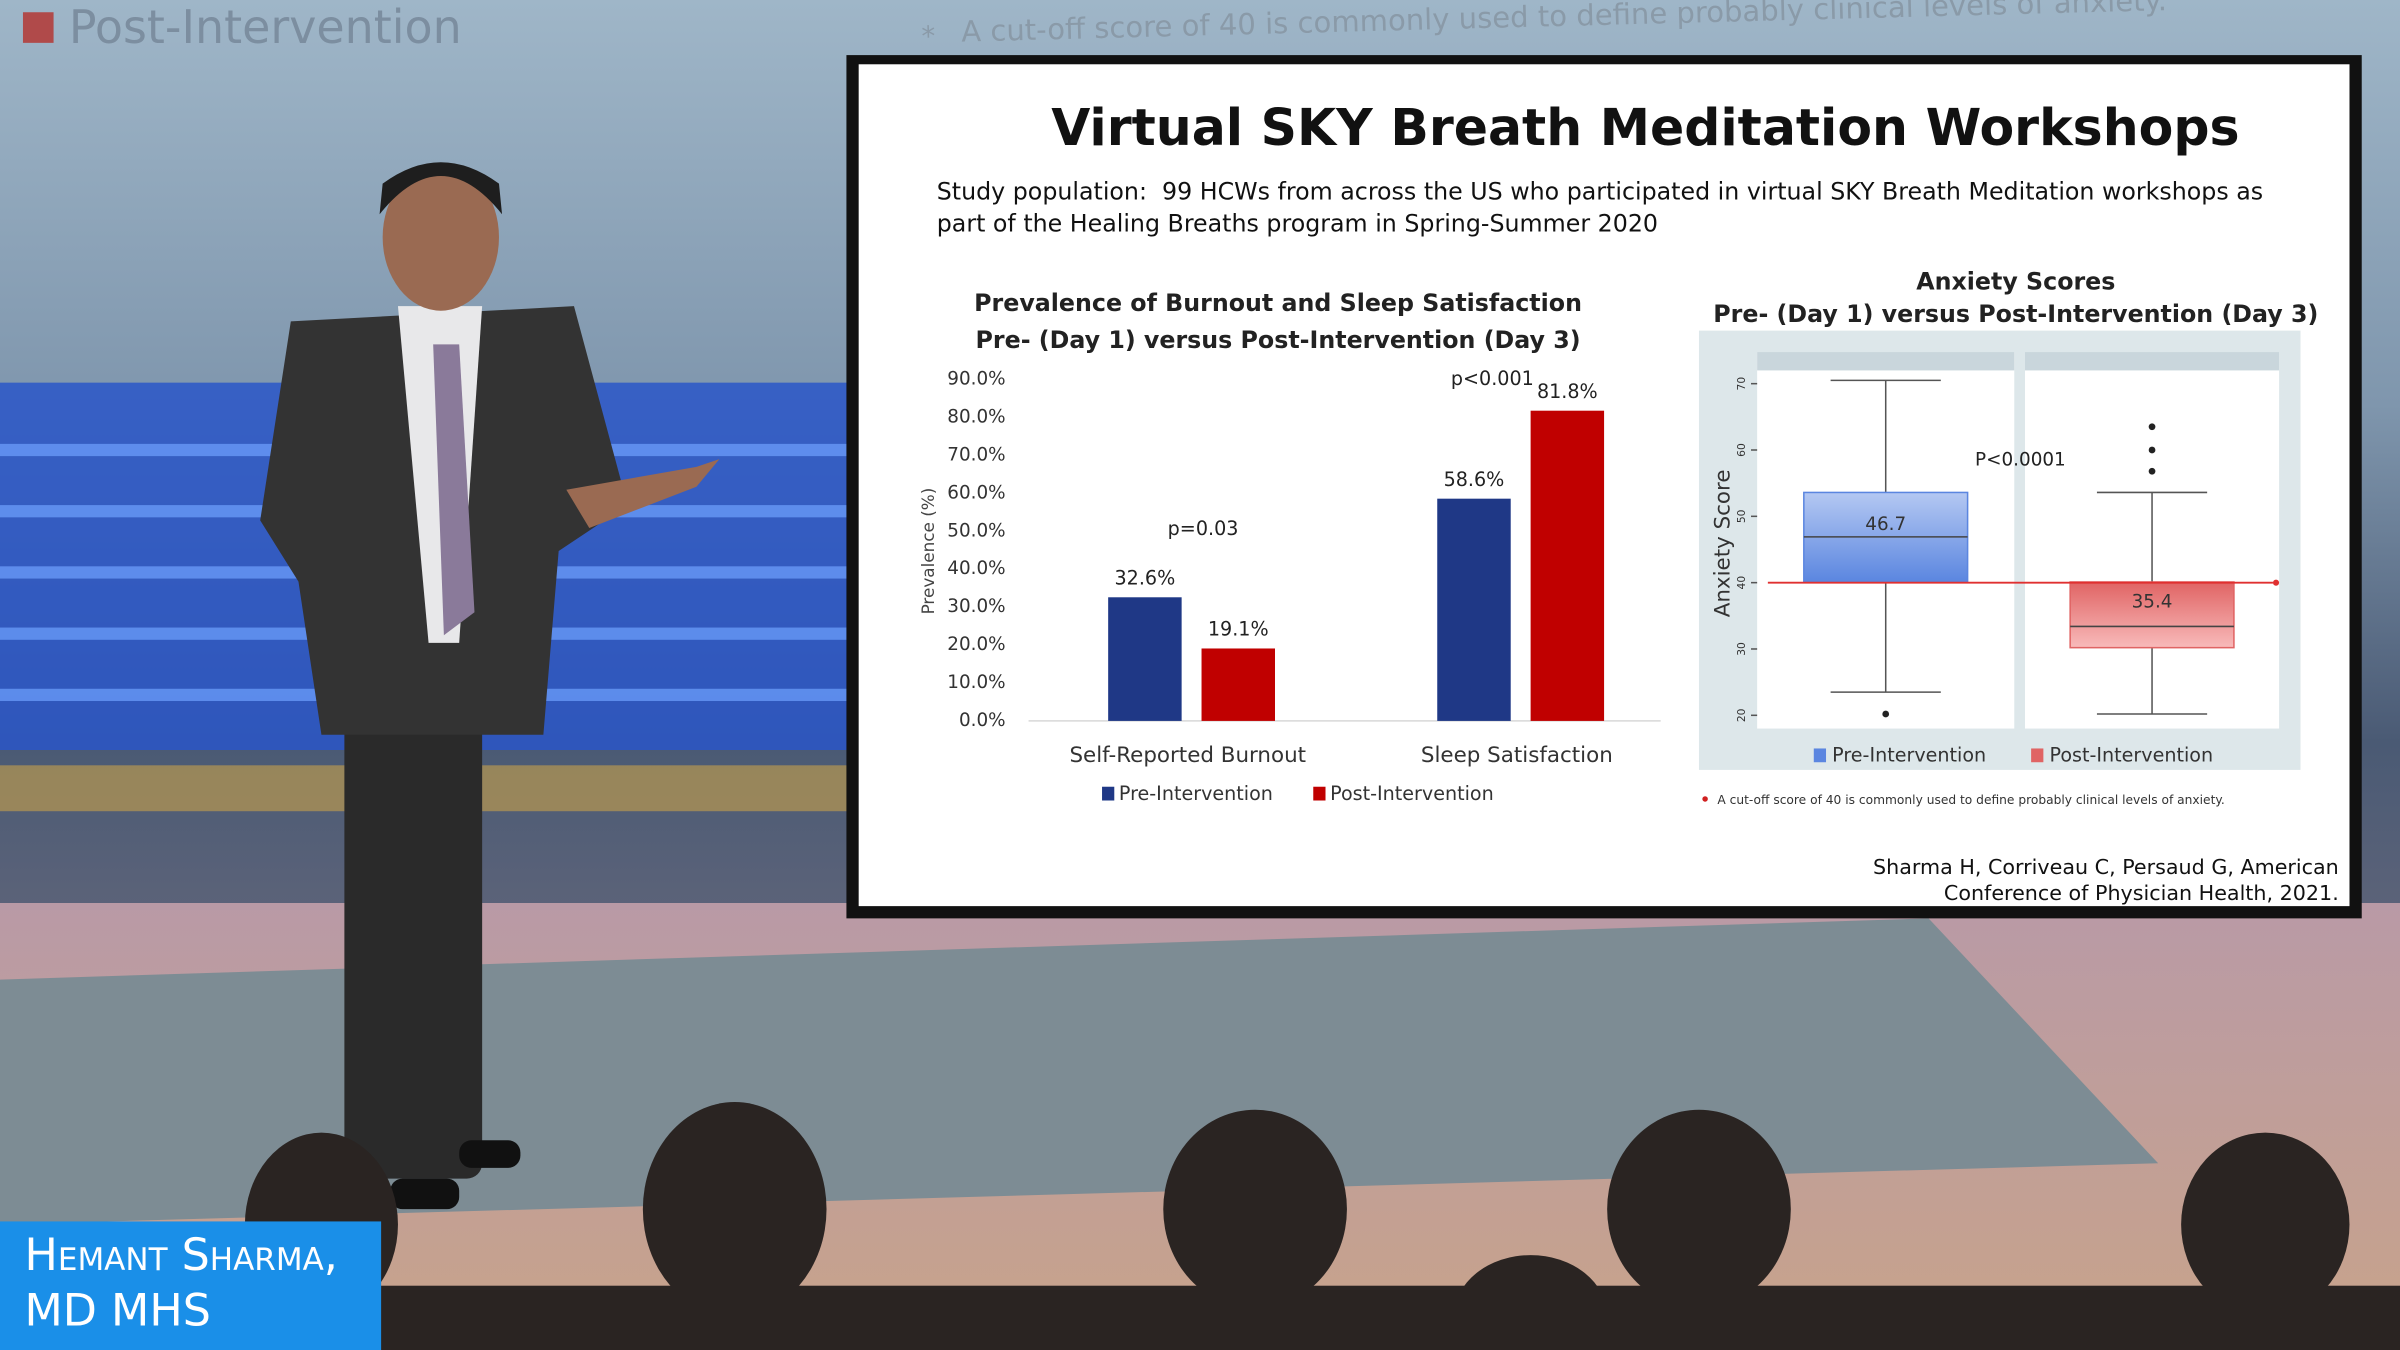 Image resolution: width=2400 pixels, height=1350 pixels. I want to click on y-tick-label: 30.0%, so click(976, 606).